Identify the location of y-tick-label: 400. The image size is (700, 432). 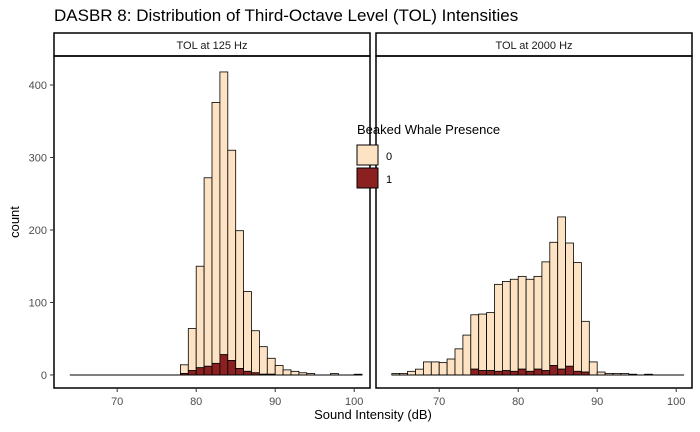
(38, 86).